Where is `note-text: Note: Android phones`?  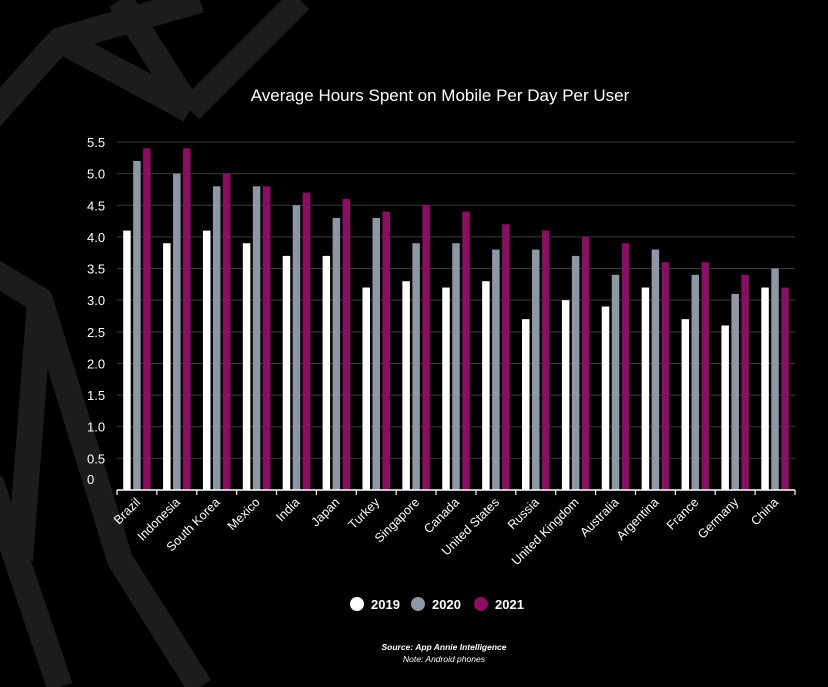
note-text: Note: Android phones is located at coordinates (444, 659).